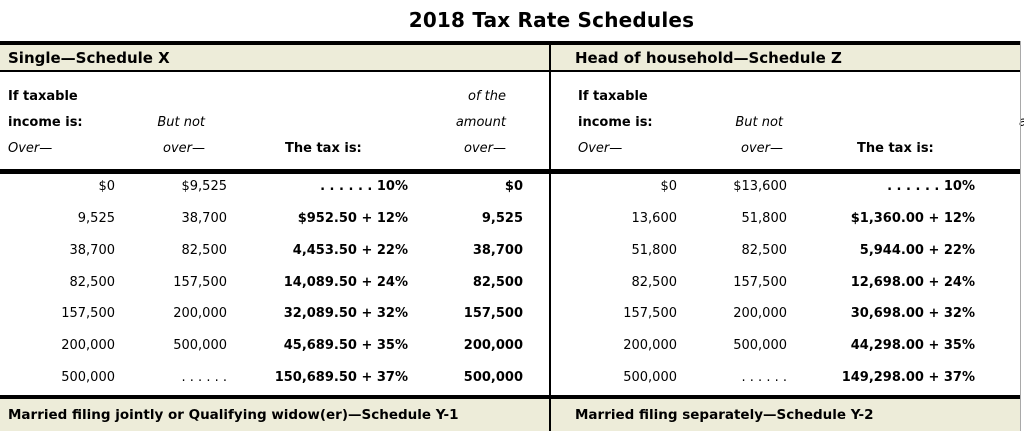 The height and width of the screenshot is (431, 1024). Describe the element at coordinates (912, 219) in the screenshot. I see `cell-tax: $1,360.00 + 12%` at that location.